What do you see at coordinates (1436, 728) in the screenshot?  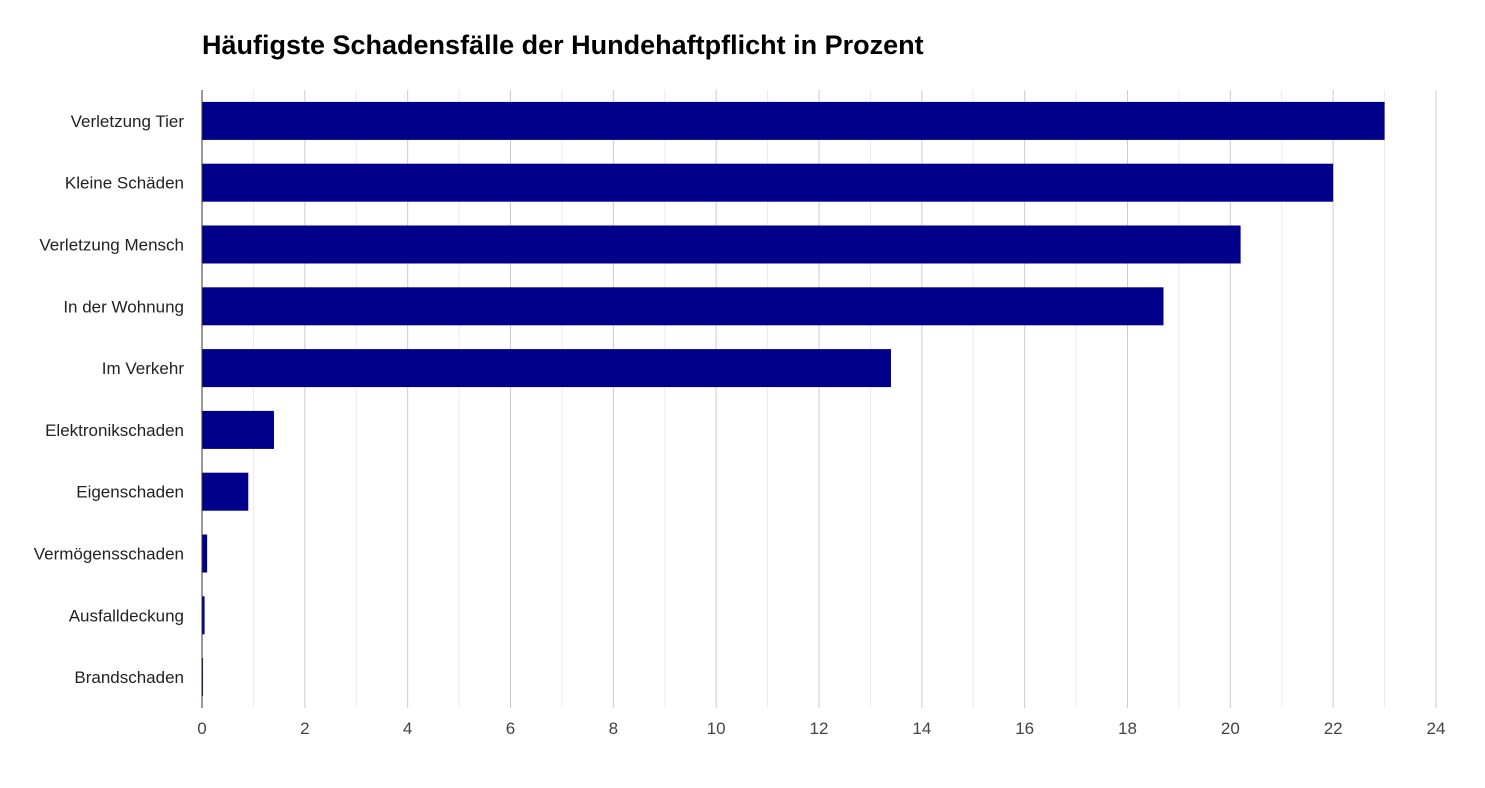 I see `x-tick-label: 24` at bounding box center [1436, 728].